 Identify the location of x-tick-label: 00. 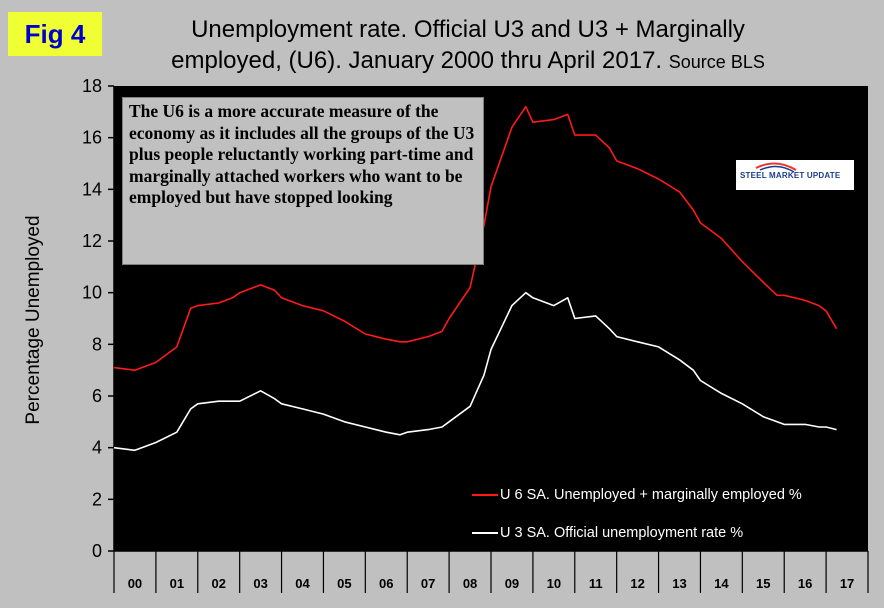
(135, 583).